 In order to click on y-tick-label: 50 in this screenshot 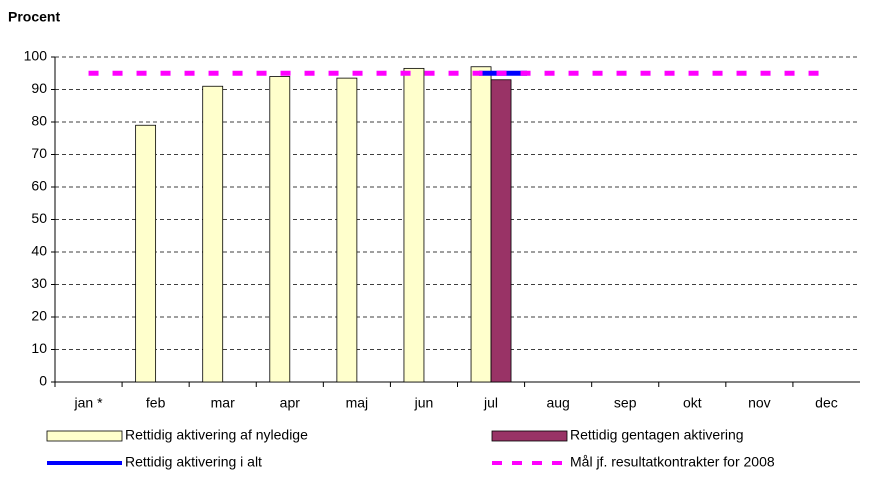, I will do `click(39, 218)`.